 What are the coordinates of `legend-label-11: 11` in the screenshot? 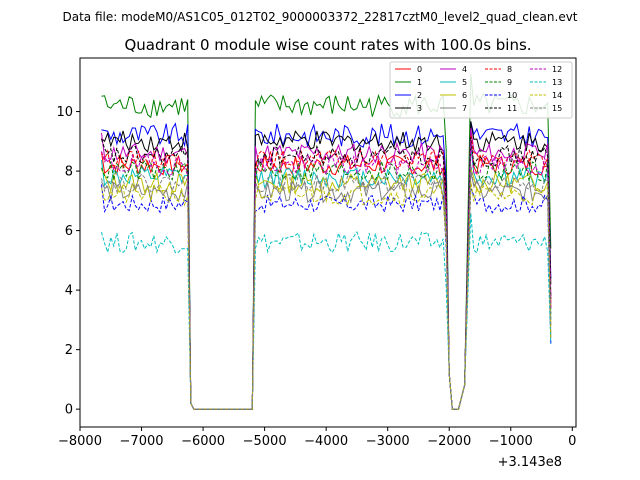 It's located at (512, 108).